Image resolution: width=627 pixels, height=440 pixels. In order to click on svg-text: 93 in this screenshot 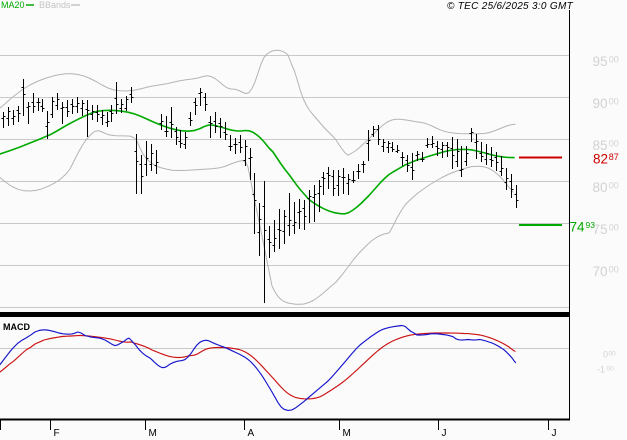, I will do `click(591, 225)`.